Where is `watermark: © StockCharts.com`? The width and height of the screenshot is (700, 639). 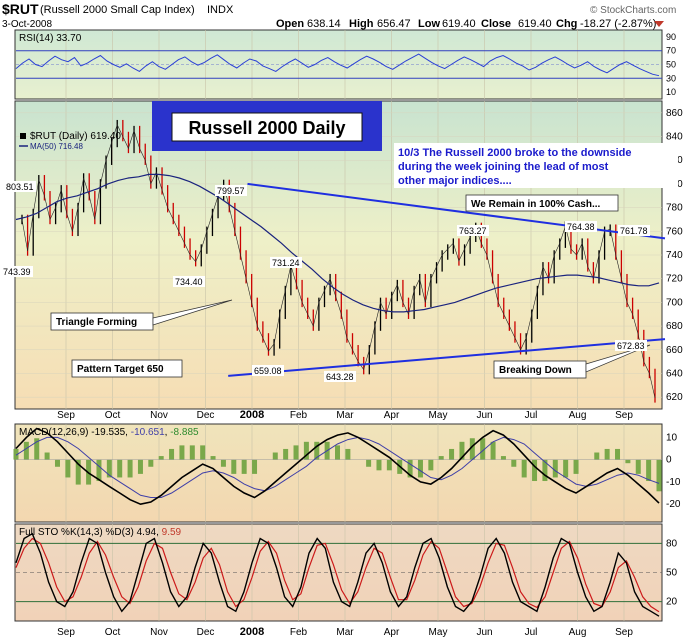
watermark: © StockCharts.com is located at coordinates (633, 10).